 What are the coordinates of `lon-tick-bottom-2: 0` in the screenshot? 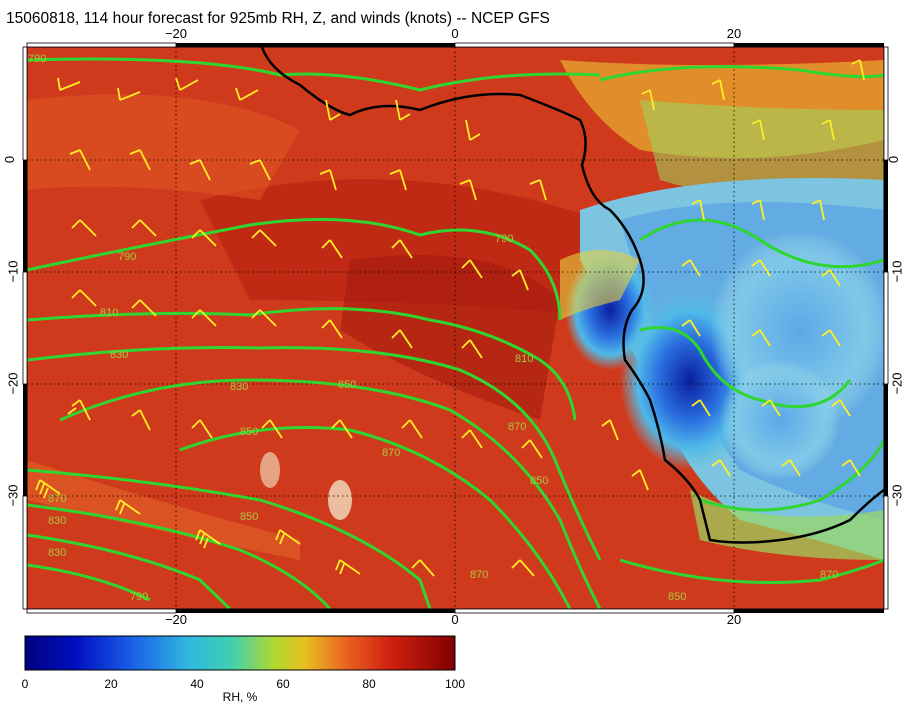 It's located at (455, 619).